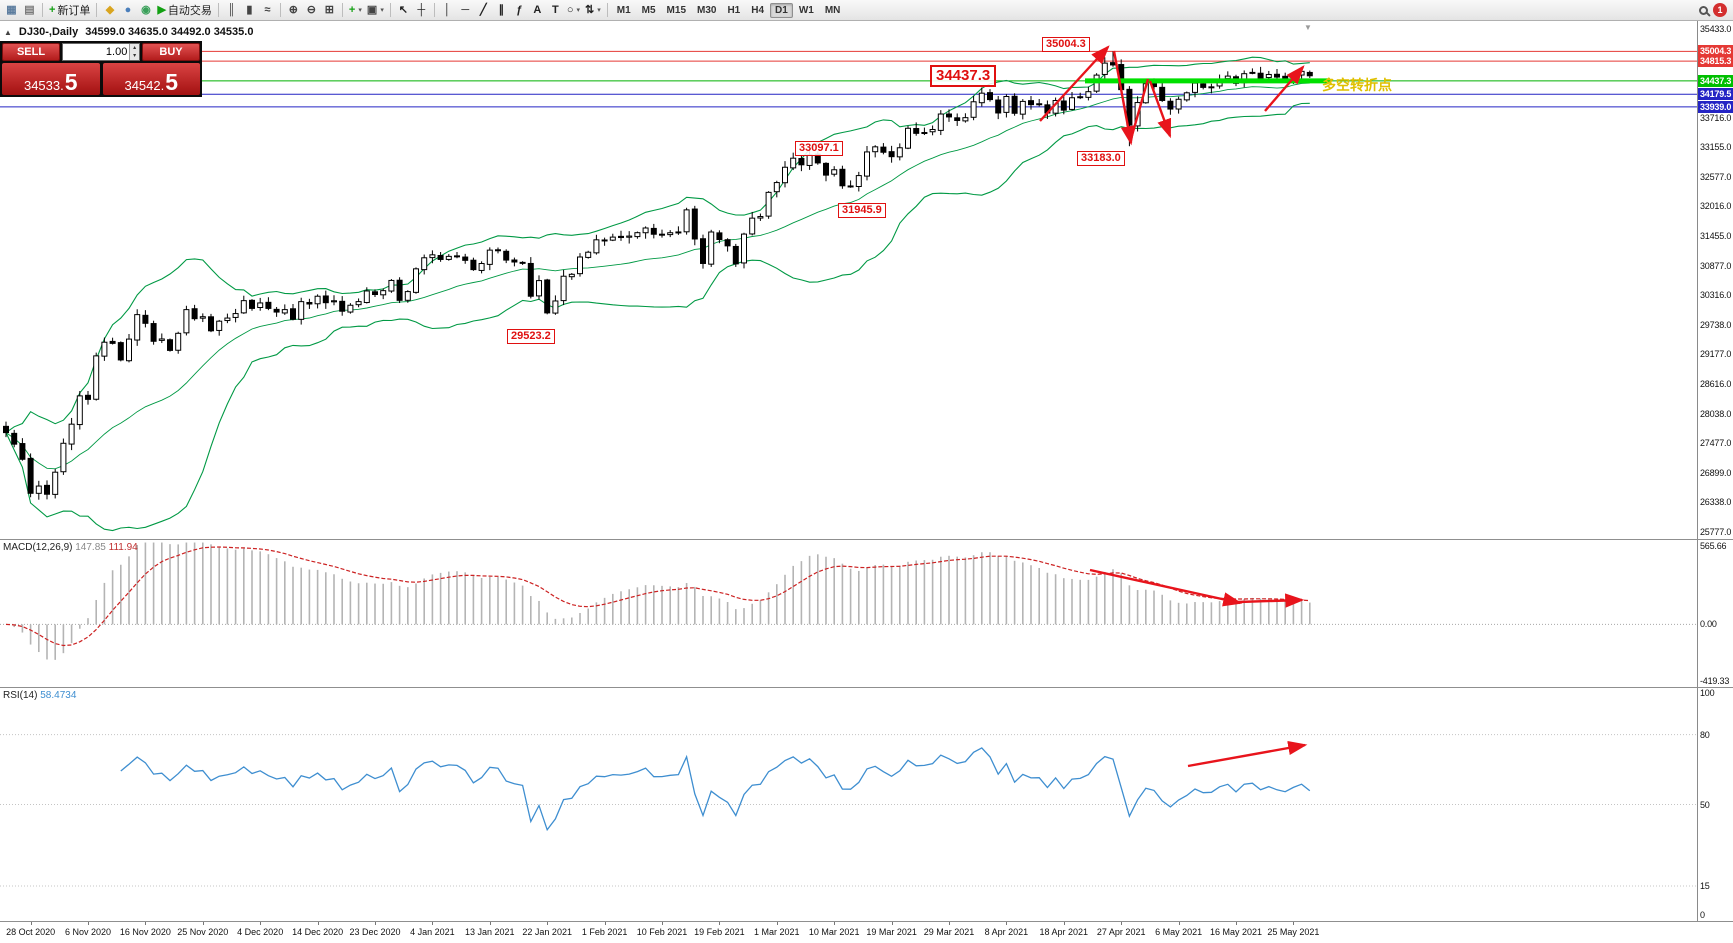 This screenshot has height=943, width=1733. I want to click on price-annotation: 34437.3, so click(963, 76).